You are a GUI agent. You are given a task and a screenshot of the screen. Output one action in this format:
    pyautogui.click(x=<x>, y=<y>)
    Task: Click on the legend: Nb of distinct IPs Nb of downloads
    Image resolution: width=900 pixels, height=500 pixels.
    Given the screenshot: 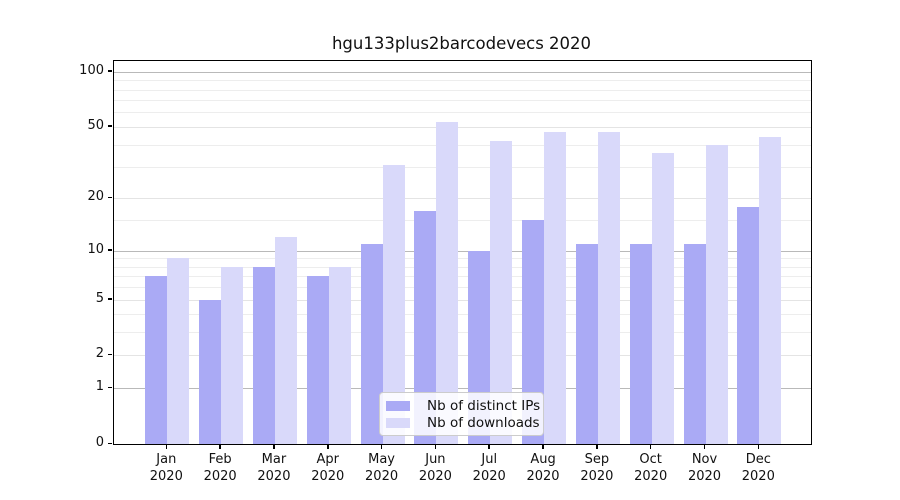 What is the action you would take?
    pyautogui.click(x=461, y=414)
    